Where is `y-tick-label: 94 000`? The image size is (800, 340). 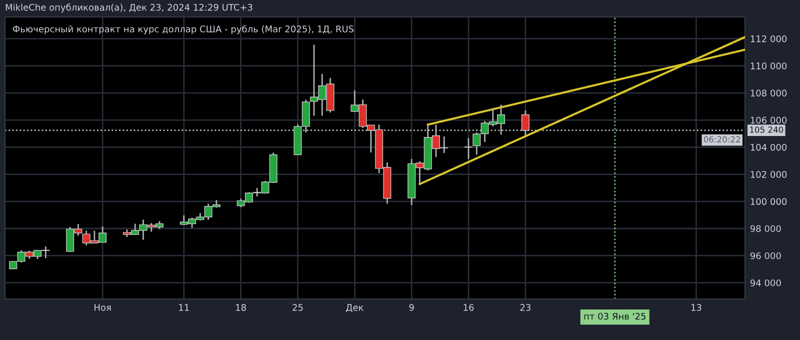
y-tick-label: 94 000 is located at coordinates (765, 282).